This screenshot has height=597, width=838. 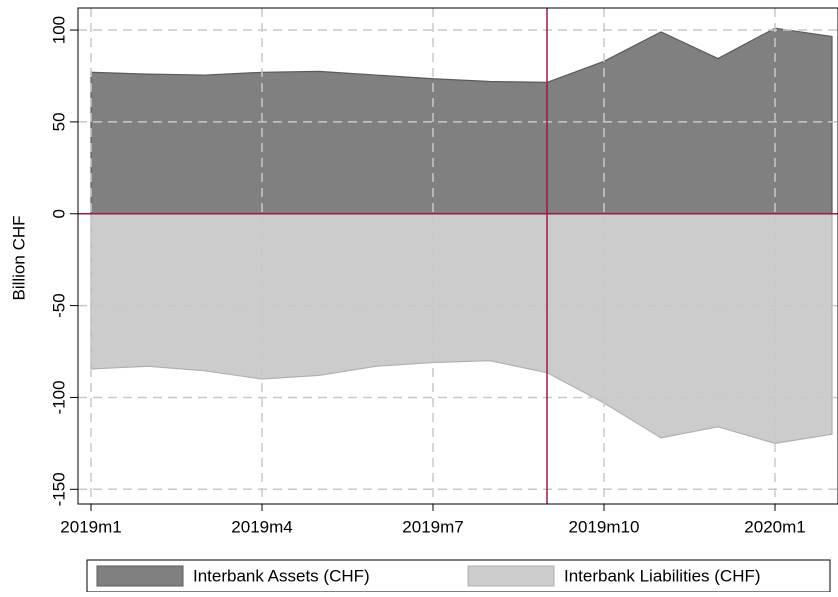 What do you see at coordinates (604, 526) in the screenshot?
I see `x-tick-label: 2019m10` at bounding box center [604, 526].